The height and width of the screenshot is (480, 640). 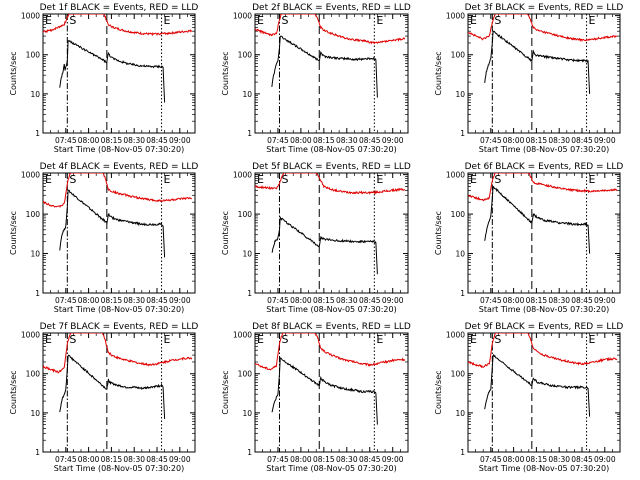 What do you see at coordinates (331, 167) in the screenshot?
I see `panel-title: Det 5f BLACK = Events, RED = LLD` at bounding box center [331, 167].